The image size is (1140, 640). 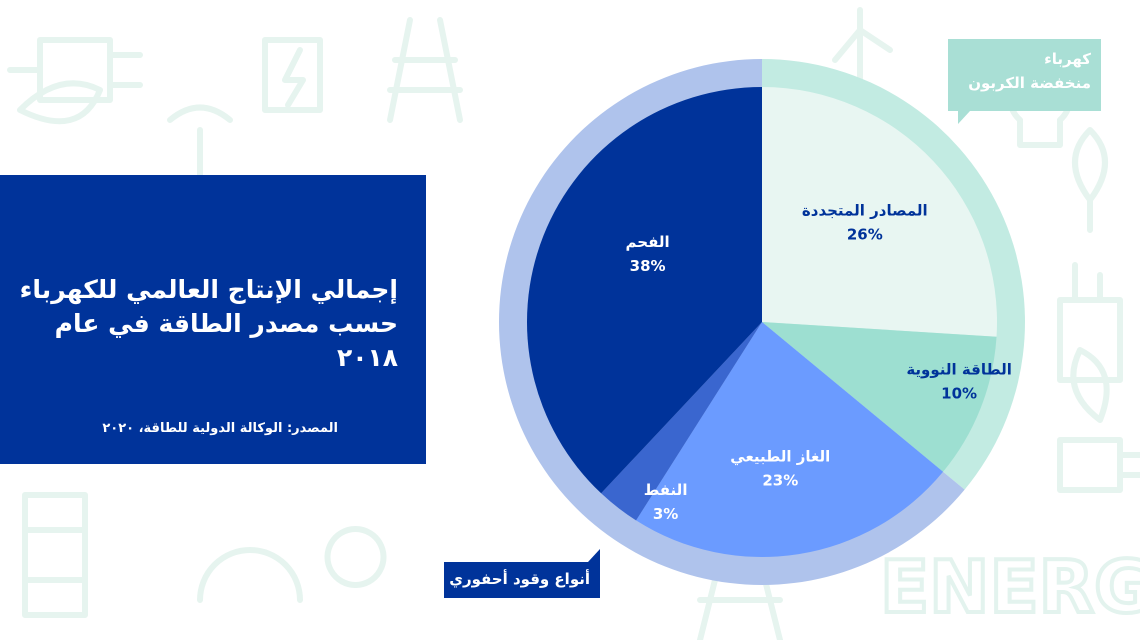 I want to click on low-carbon-callout: كهرباء منخفضة الكربون, so click(x=1024, y=81).